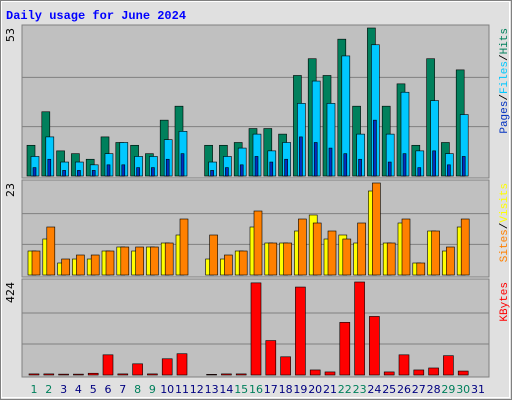 Image resolution: width=512 pixels, height=400 pixels. I want to click on x-tick-label: 25, so click(389, 389).